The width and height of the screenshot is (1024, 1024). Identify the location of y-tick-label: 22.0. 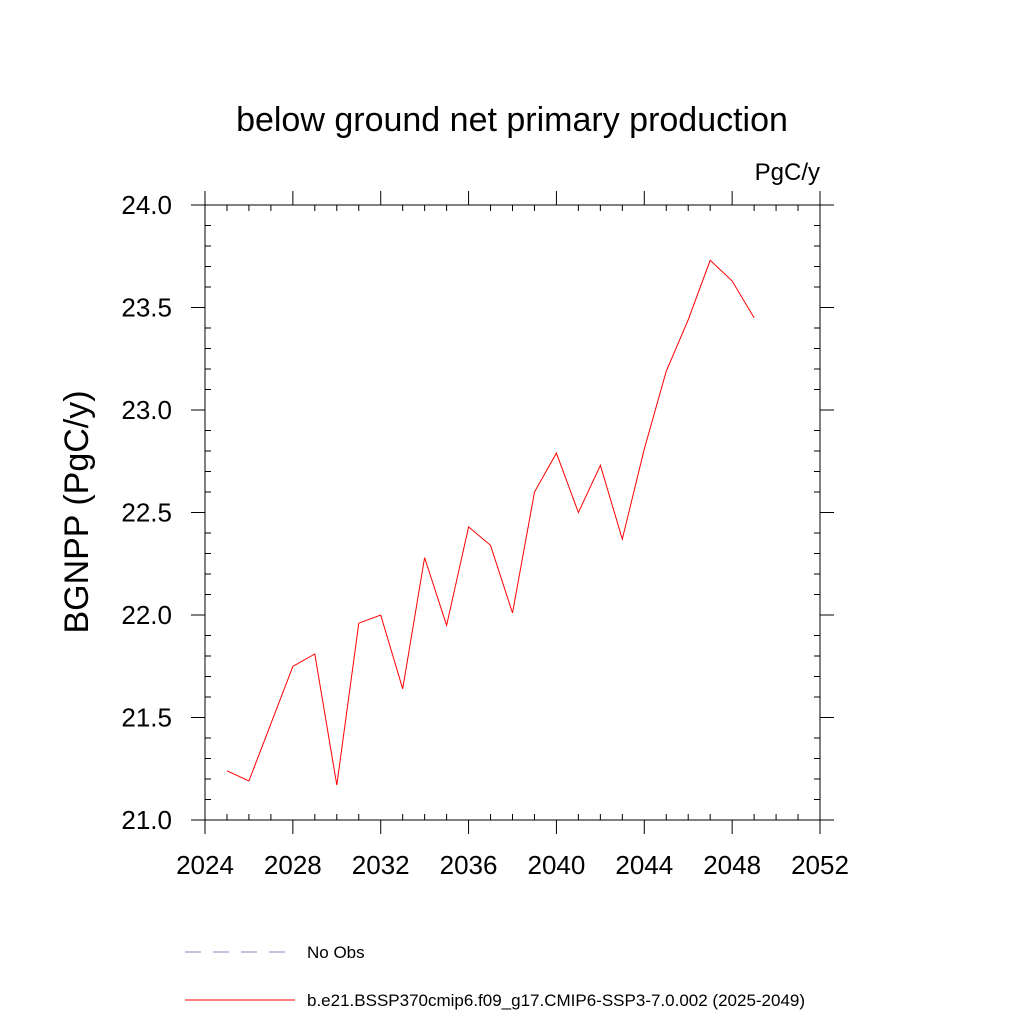
(146, 615).